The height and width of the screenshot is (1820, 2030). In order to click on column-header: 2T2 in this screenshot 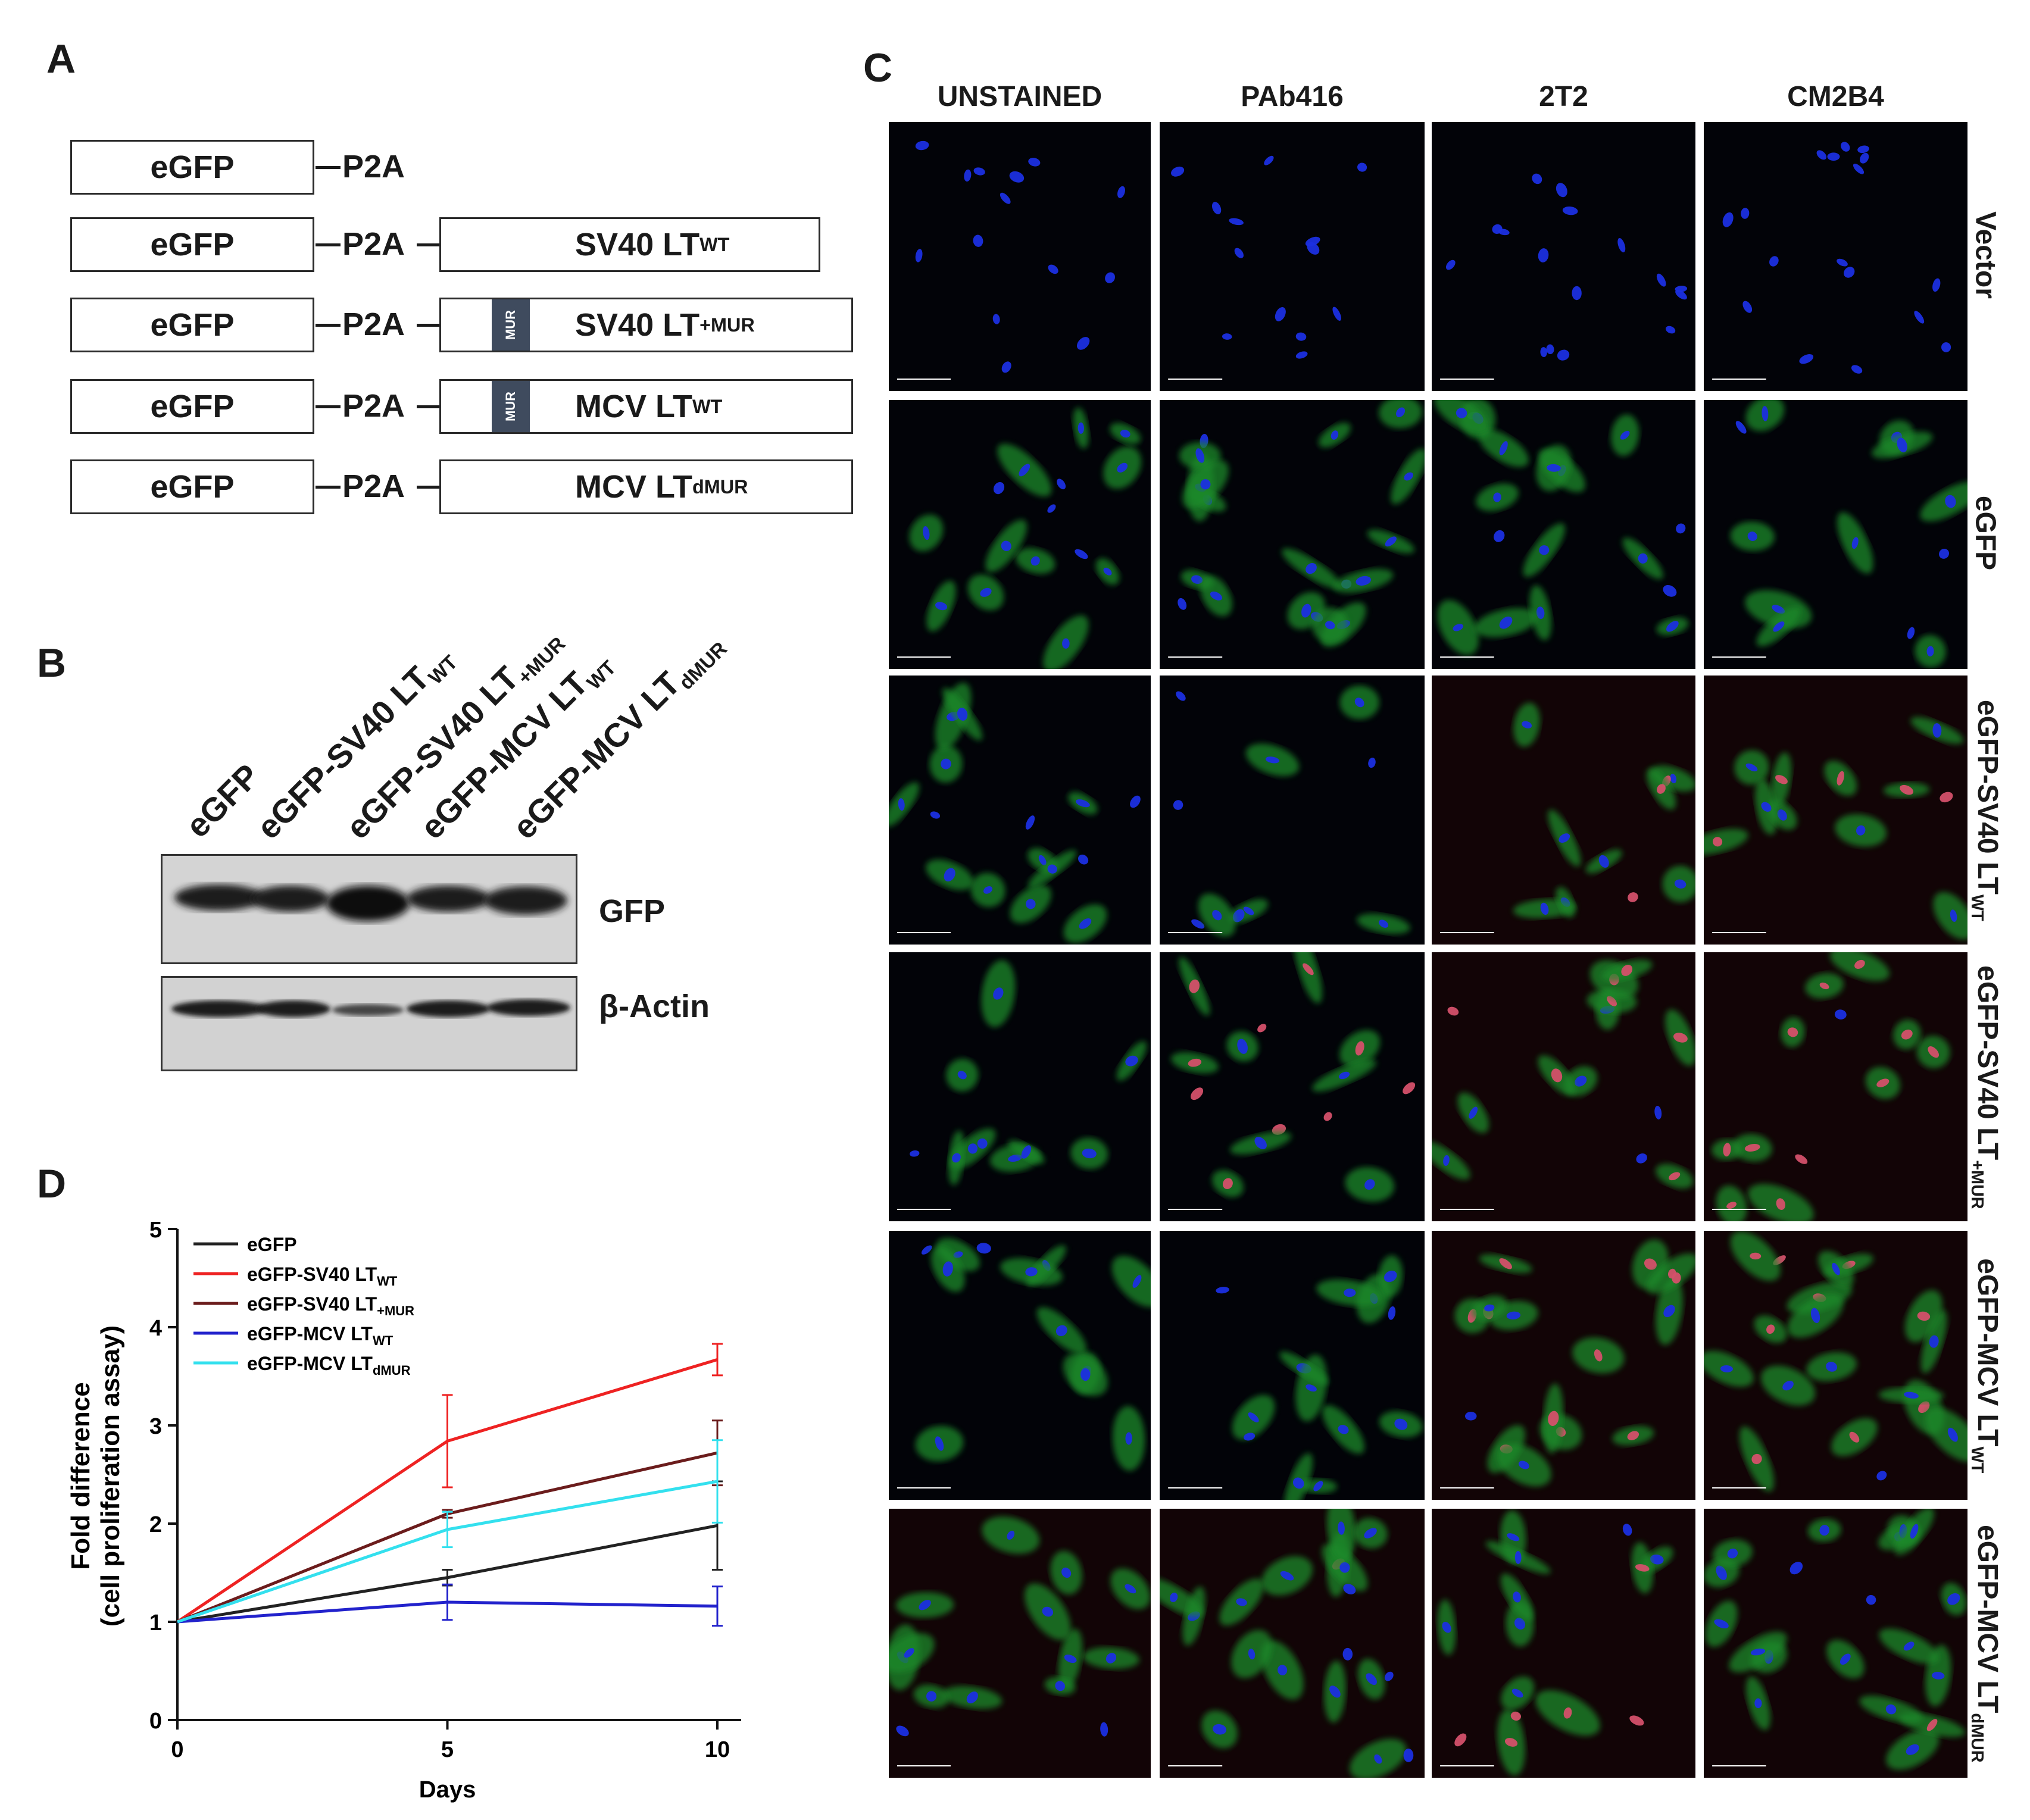, I will do `click(1564, 96)`.